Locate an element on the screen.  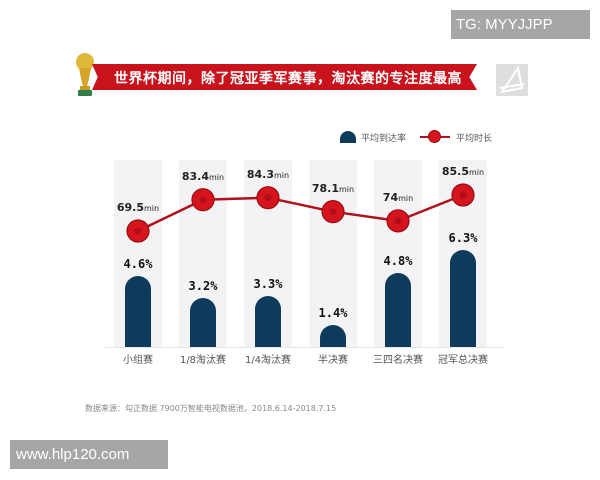
category-label: 1/4淘汰赛 is located at coordinates (268, 360).